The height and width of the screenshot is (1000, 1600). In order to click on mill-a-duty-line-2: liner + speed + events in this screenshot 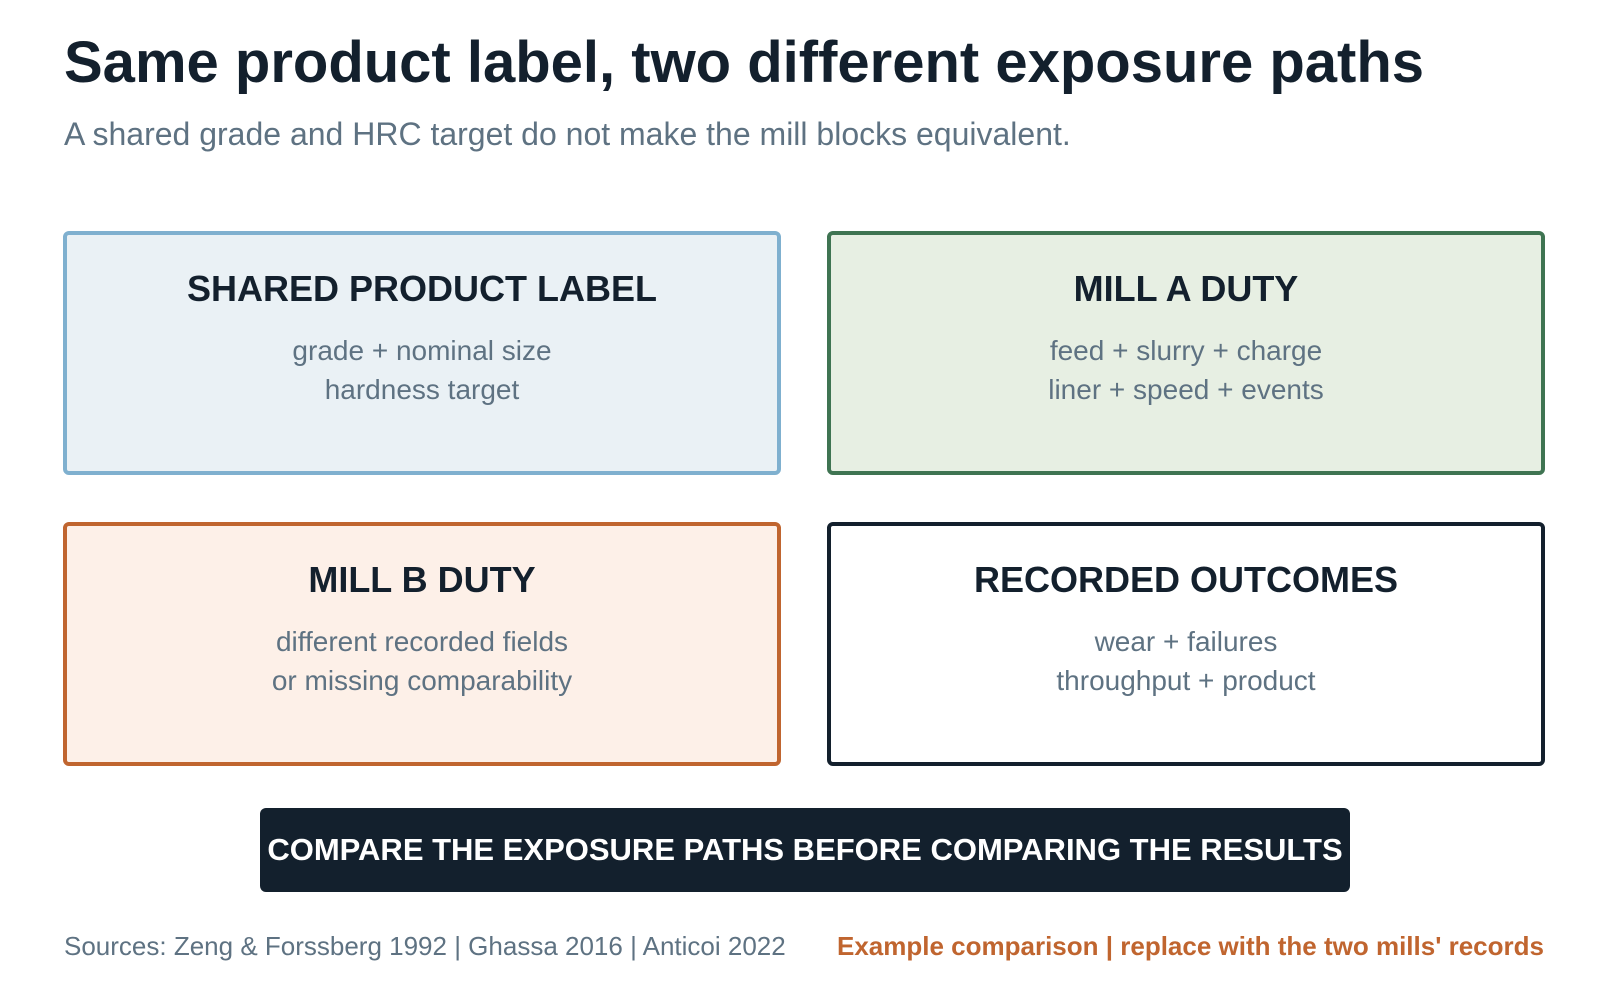, I will do `click(1186, 389)`.